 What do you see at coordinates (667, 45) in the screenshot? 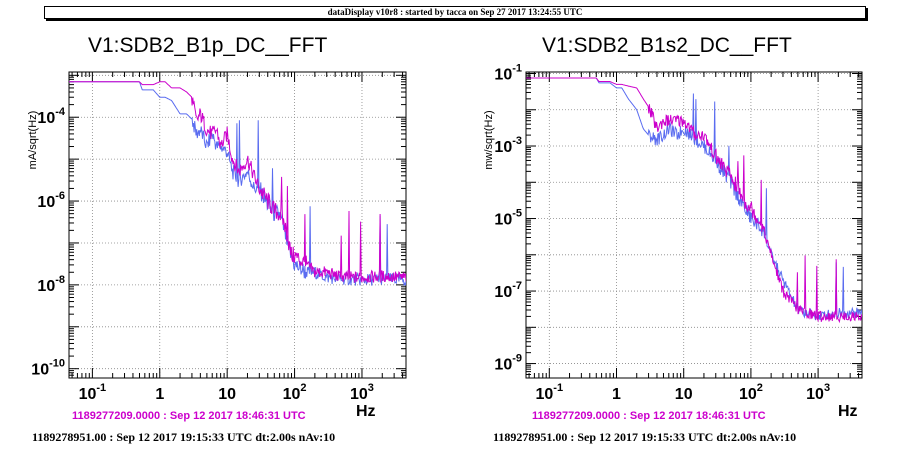
I see `chart-title: V1:SDB2_B1s2_DC__FFT` at bounding box center [667, 45].